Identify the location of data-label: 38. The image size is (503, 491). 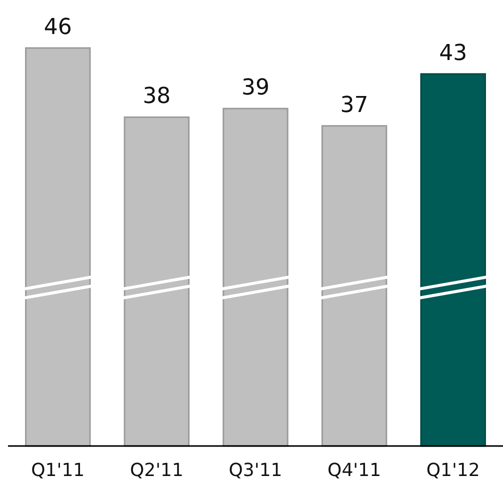
(156, 97).